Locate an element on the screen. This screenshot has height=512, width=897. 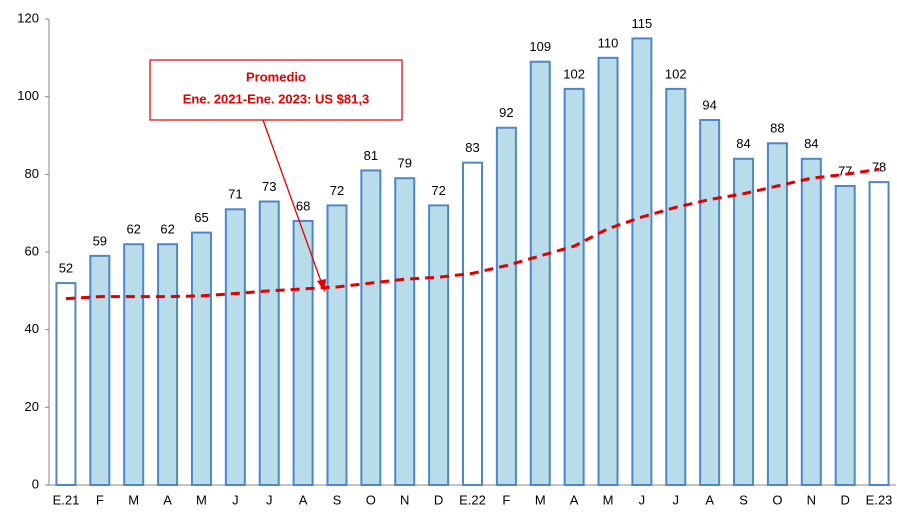
value-label: 94 is located at coordinates (709, 104).